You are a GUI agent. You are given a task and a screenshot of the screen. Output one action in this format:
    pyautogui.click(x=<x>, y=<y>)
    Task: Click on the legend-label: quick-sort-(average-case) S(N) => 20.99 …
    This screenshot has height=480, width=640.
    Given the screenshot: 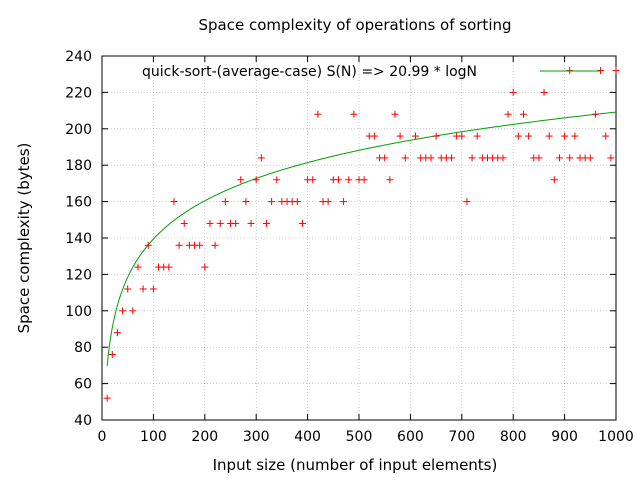 What is the action you would take?
    pyautogui.click(x=309, y=72)
    